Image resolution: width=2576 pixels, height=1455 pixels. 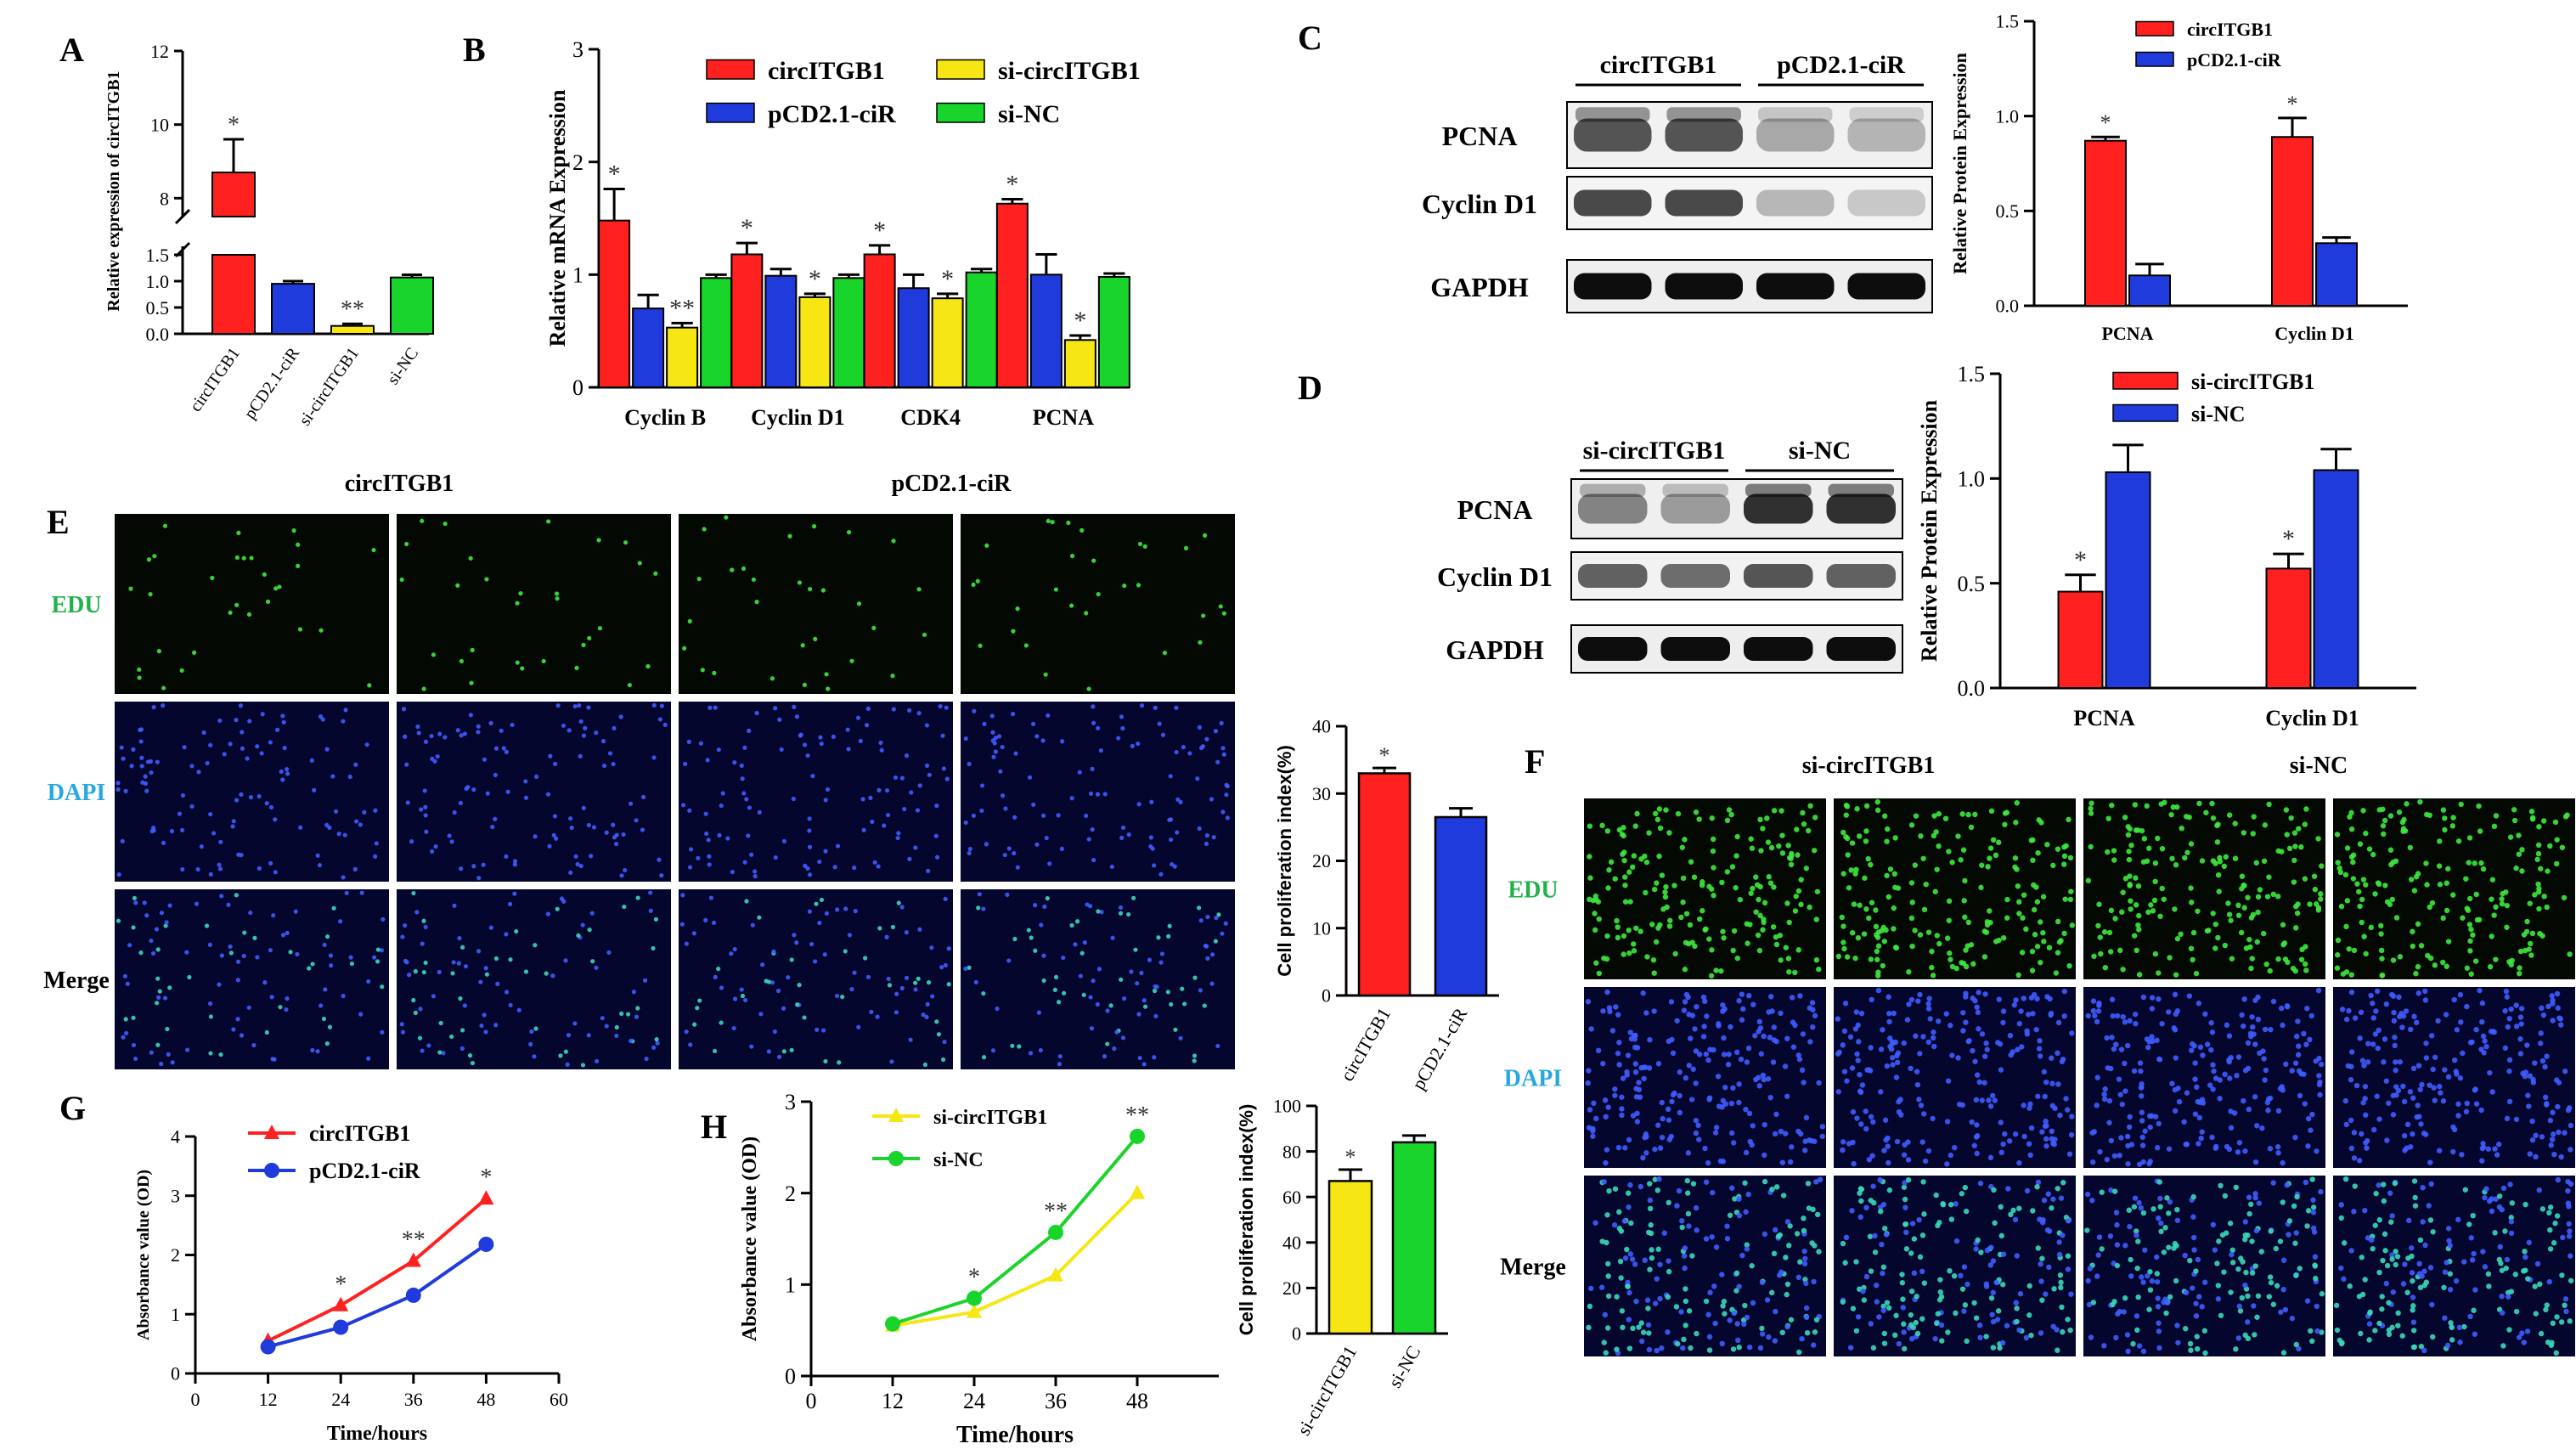 What do you see at coordinates (1495, 509) in the screenshot?
I see `blot-row-label: PCNA` at bounding box center [1495, 509].